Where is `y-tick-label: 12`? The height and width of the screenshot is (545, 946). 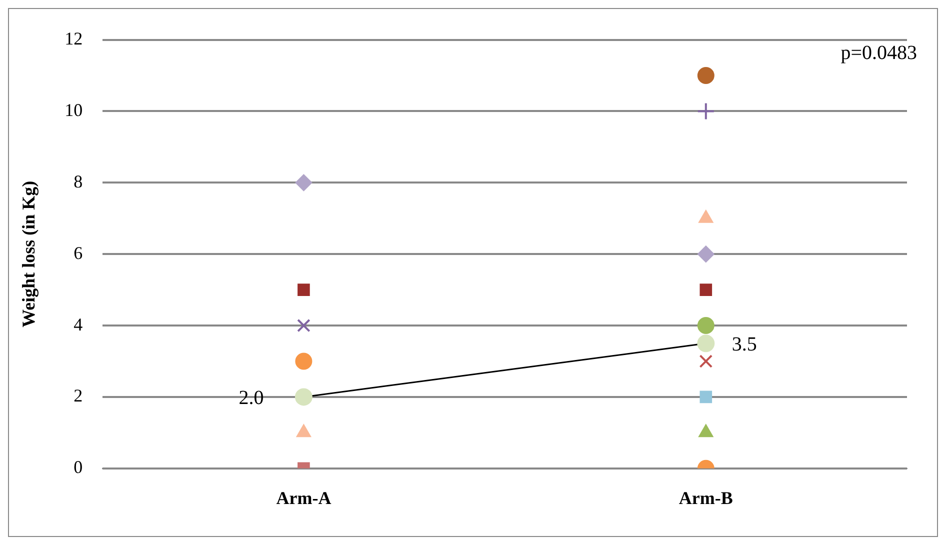
y-tick-label: 12 is located at coordinates (73, 38).